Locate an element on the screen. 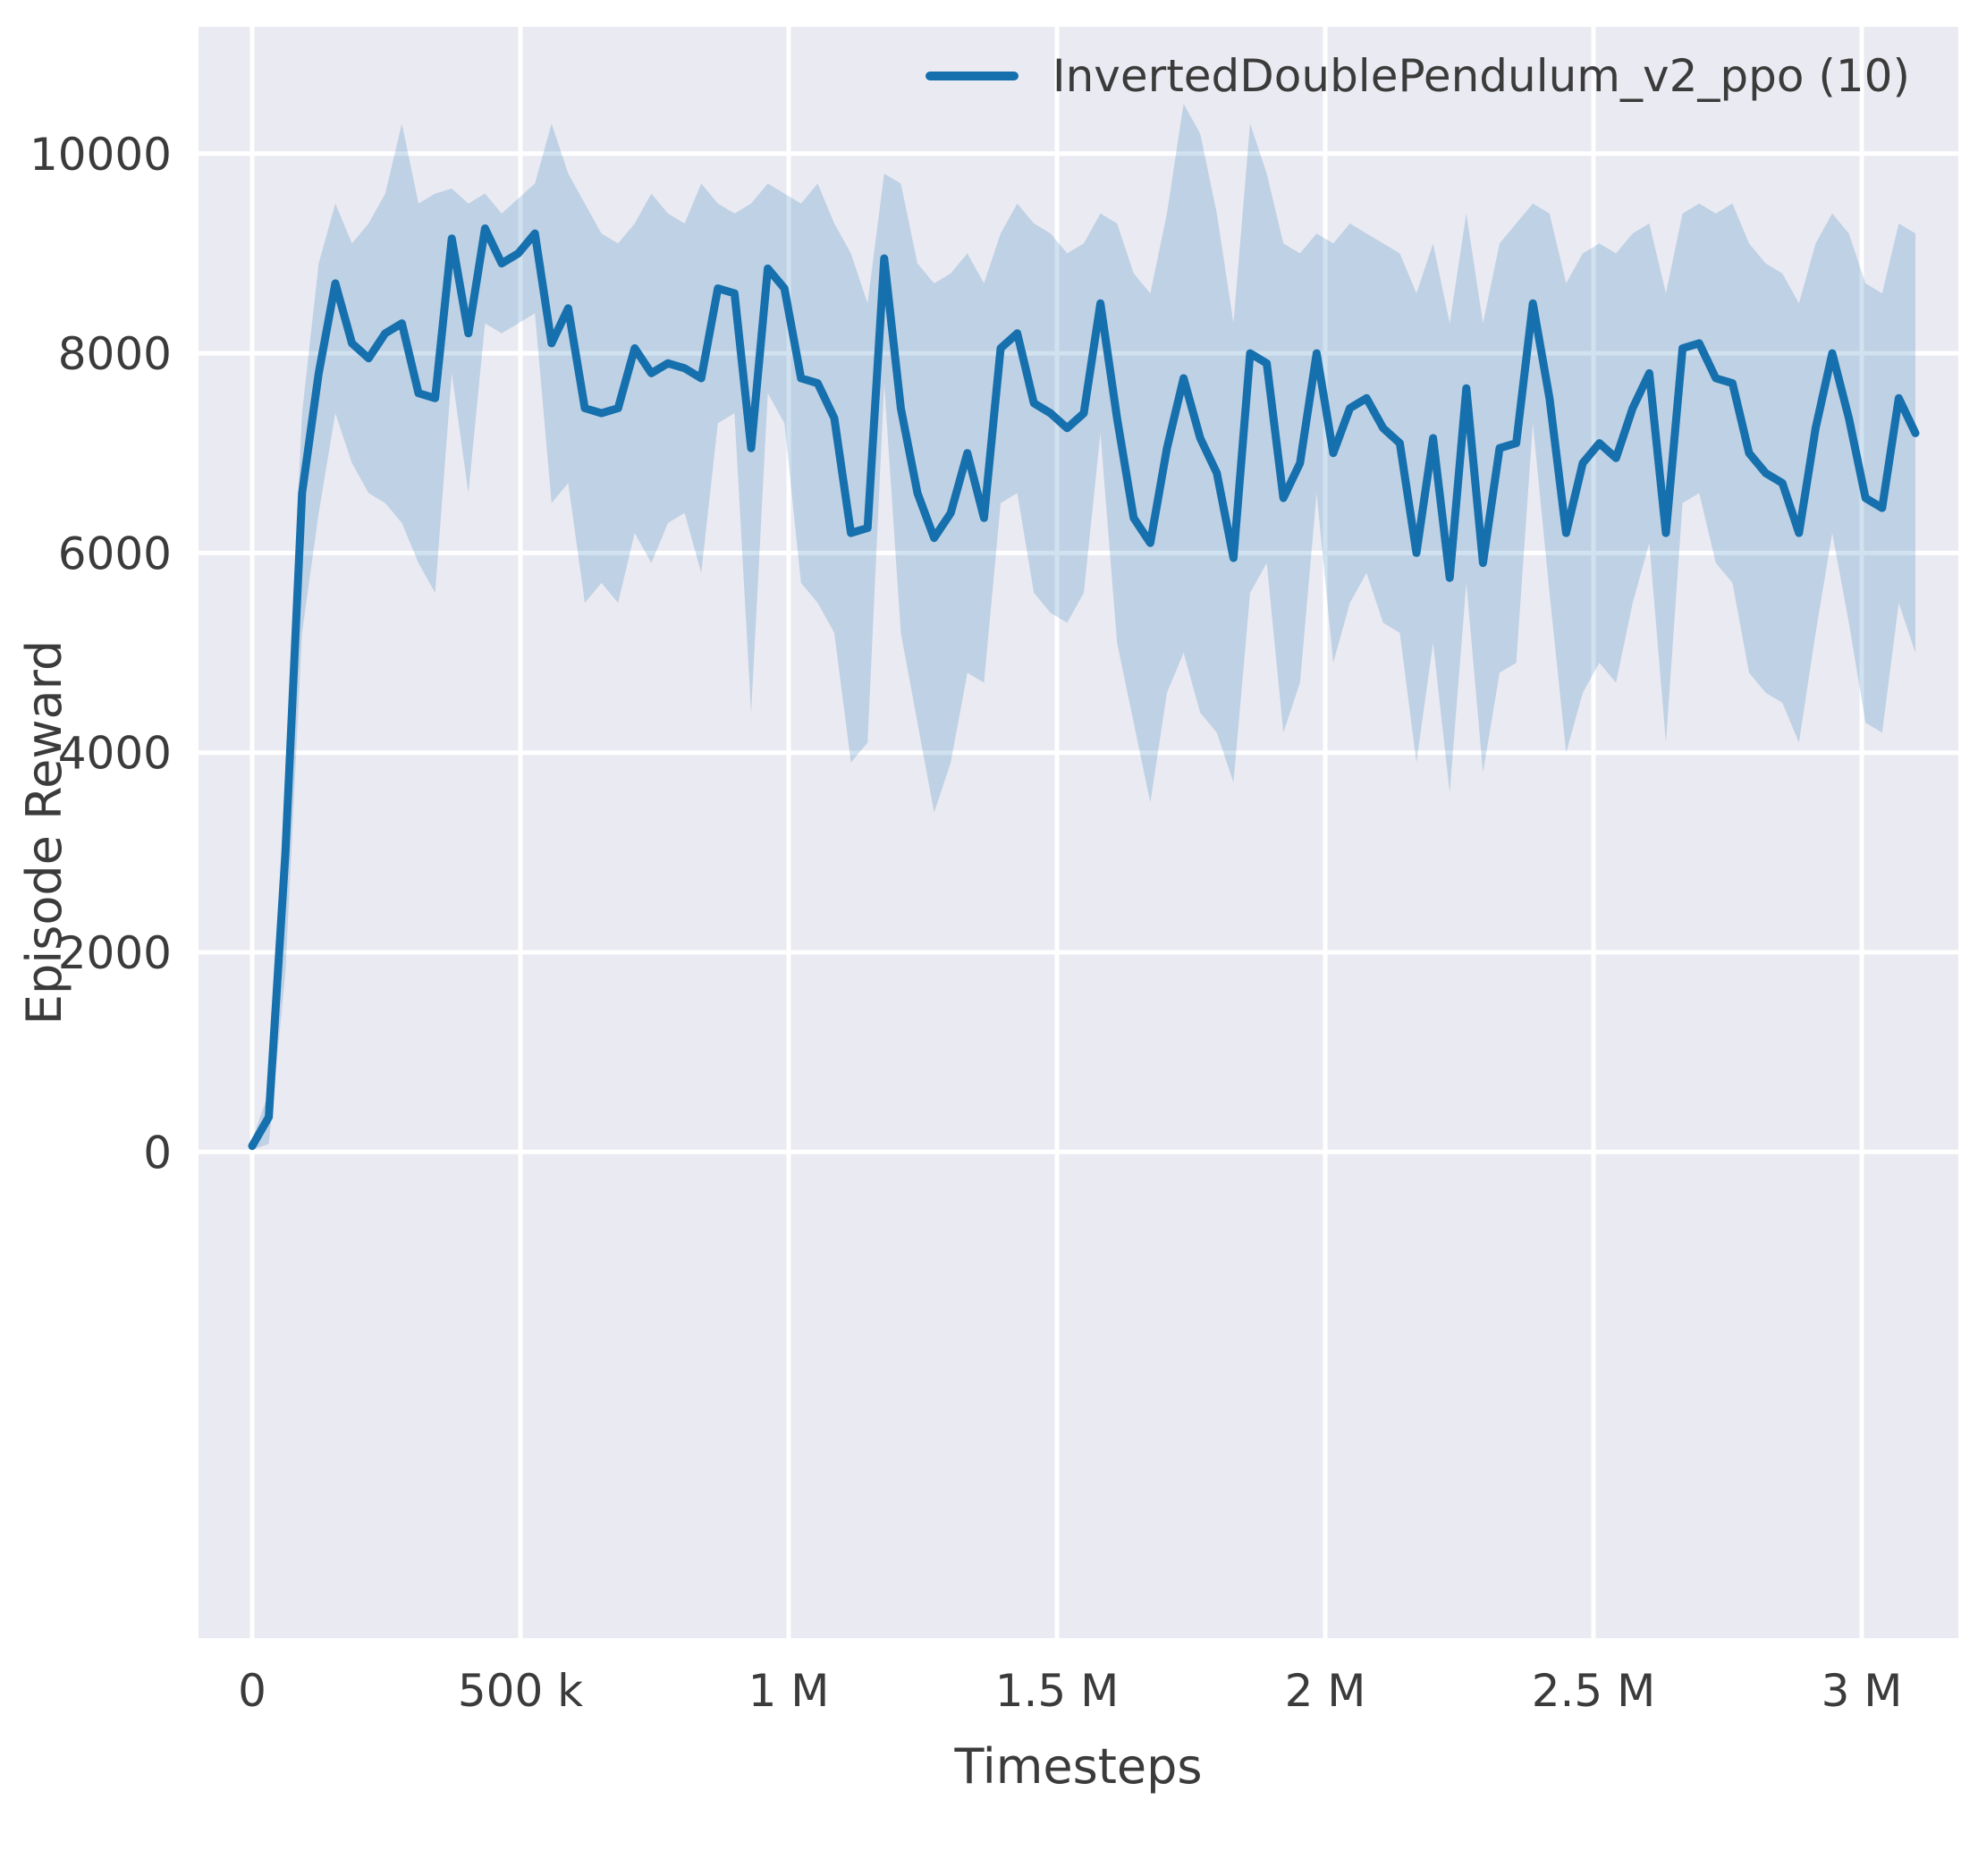 Image resolution: width=1978 pixels, height=1876 pixels. y-tick-label: 10000 is located at coordinates (101, 155).